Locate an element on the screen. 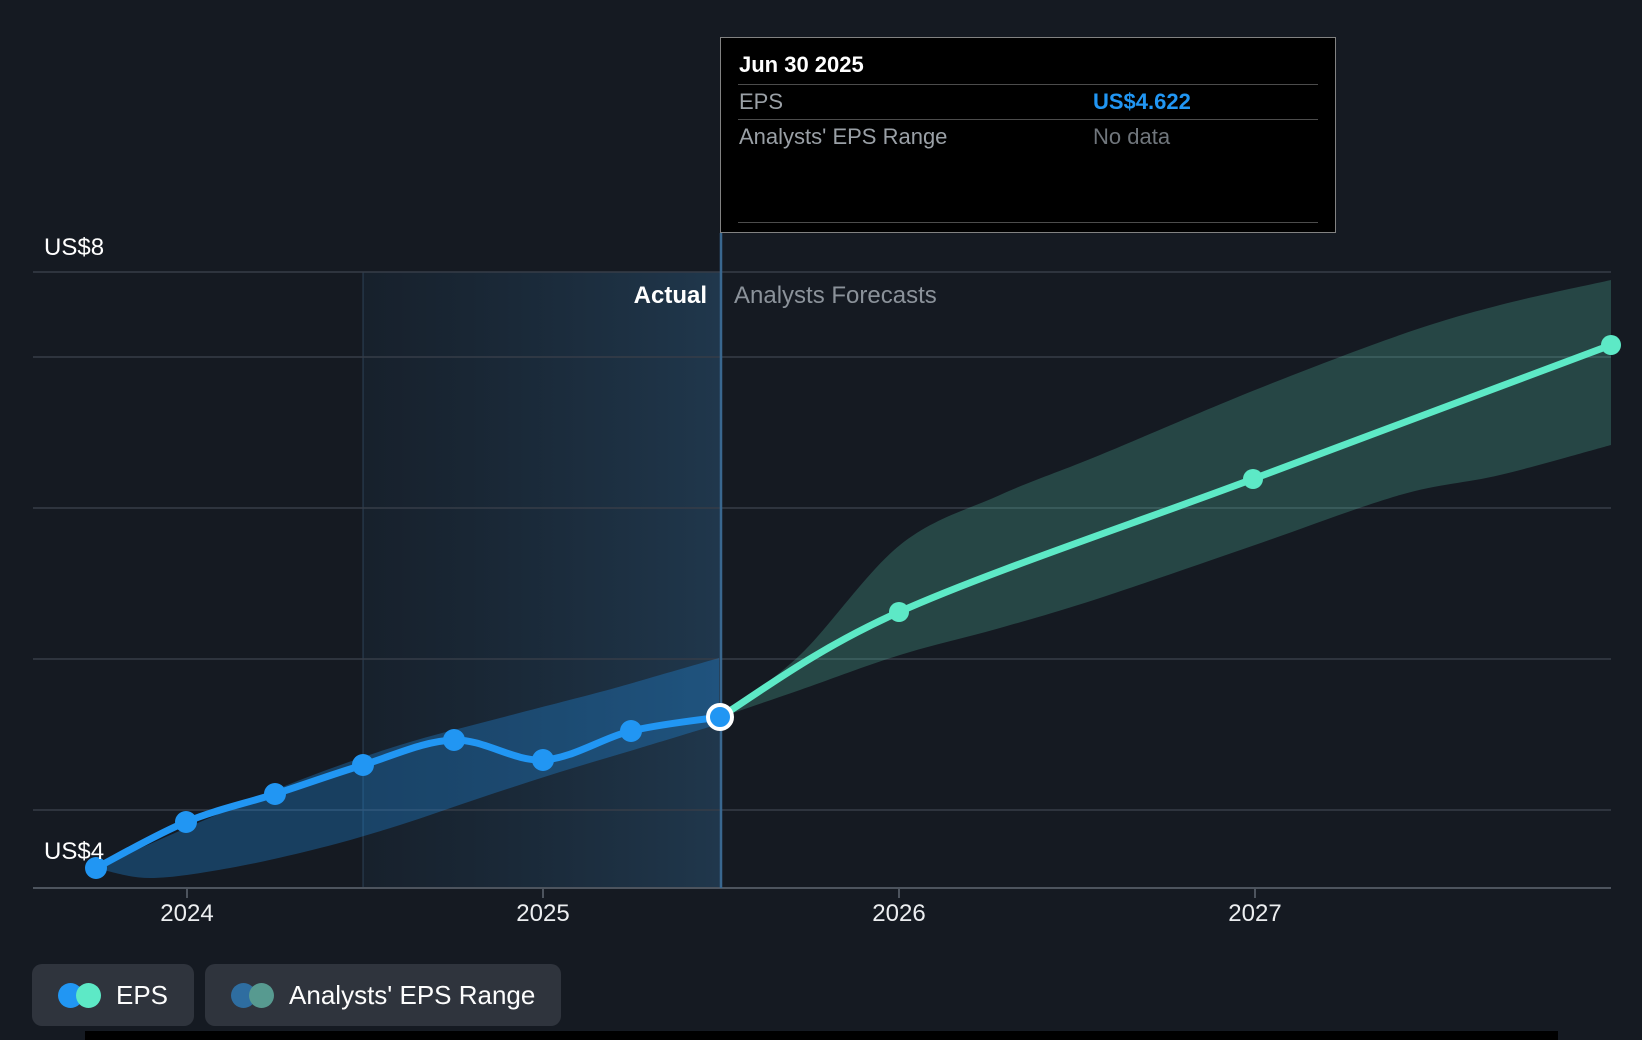  x-axis-label-2024: 2024 is located at coordinates (187, 913).